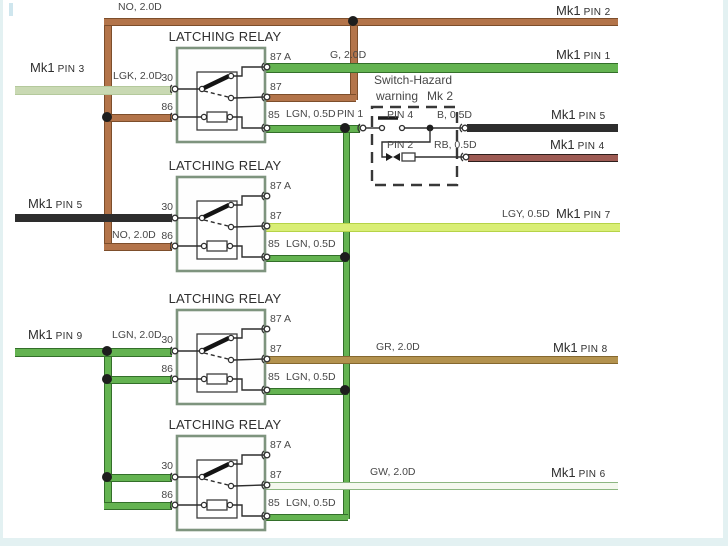  I want to click on wire-label-lgn-relay4: LGN, 0.5D, so click(311, 503).